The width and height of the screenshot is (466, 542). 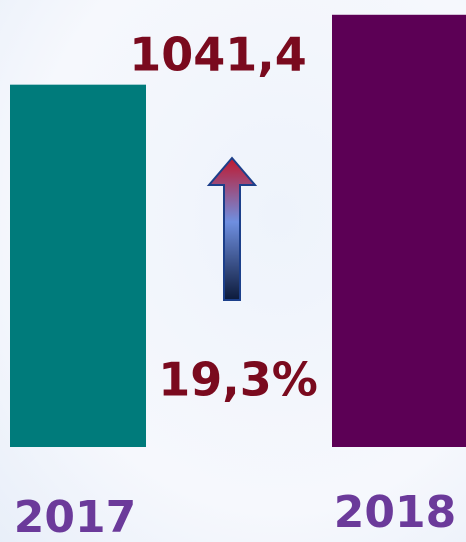 I want to click on growth-arrow, so click(x=232, y=228).